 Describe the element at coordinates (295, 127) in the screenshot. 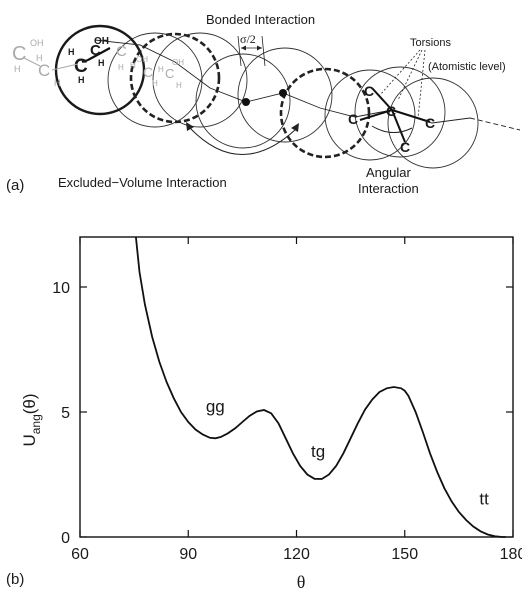

I see `excluded-arrowhead-right` at that location.